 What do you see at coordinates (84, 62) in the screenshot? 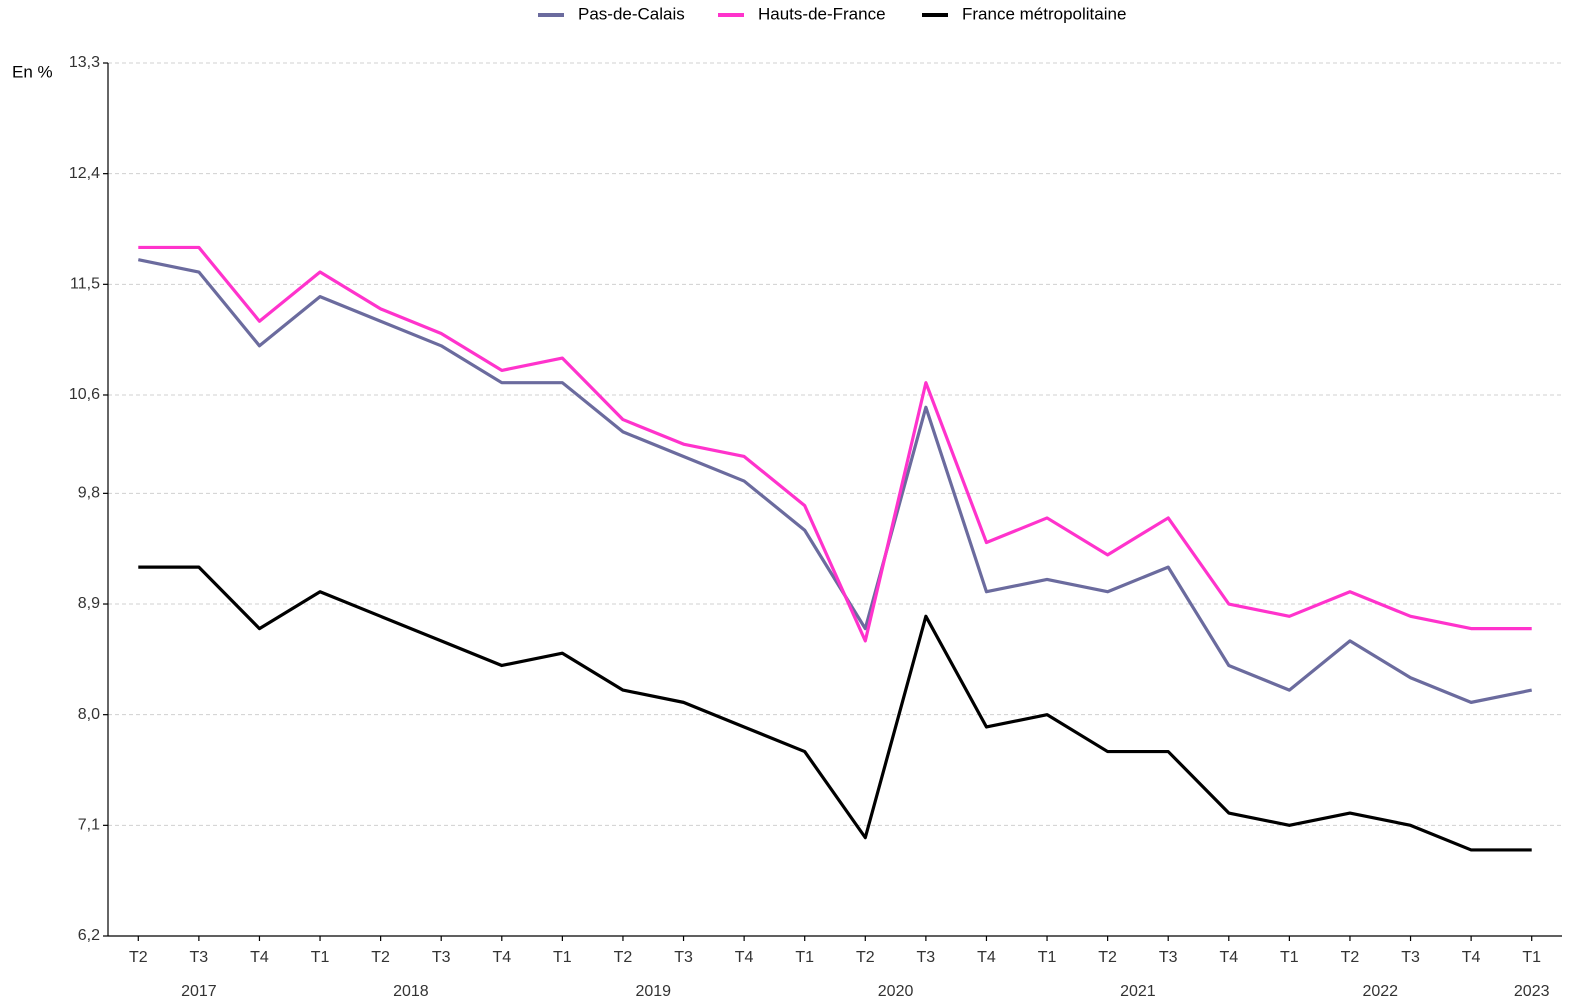
I see `y-tick-label: 13,3` at bounding box center [84, 62].